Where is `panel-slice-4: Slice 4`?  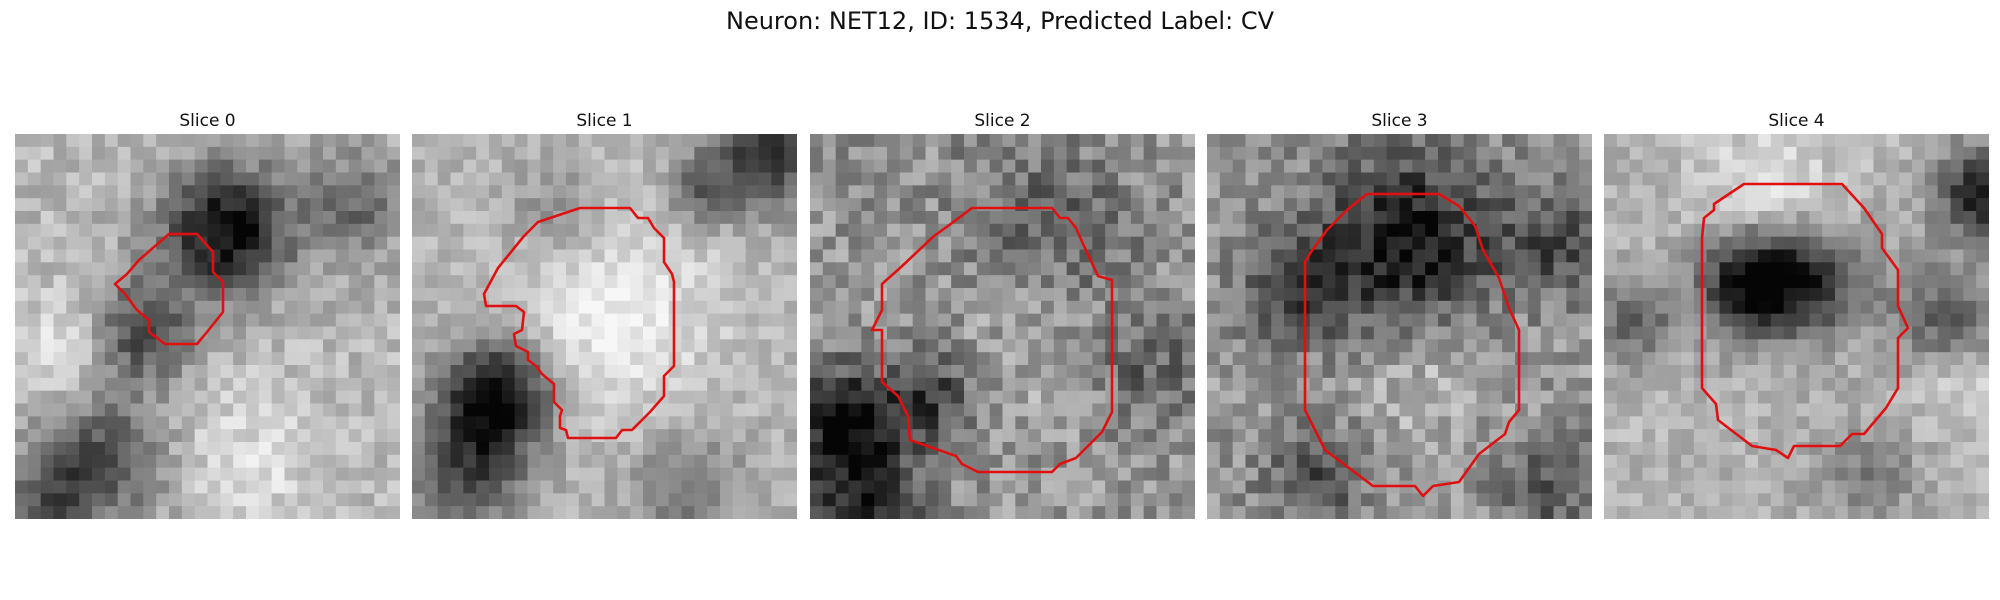
panel-slice-4: Slice 4 is located at coordinates (1796, 313).